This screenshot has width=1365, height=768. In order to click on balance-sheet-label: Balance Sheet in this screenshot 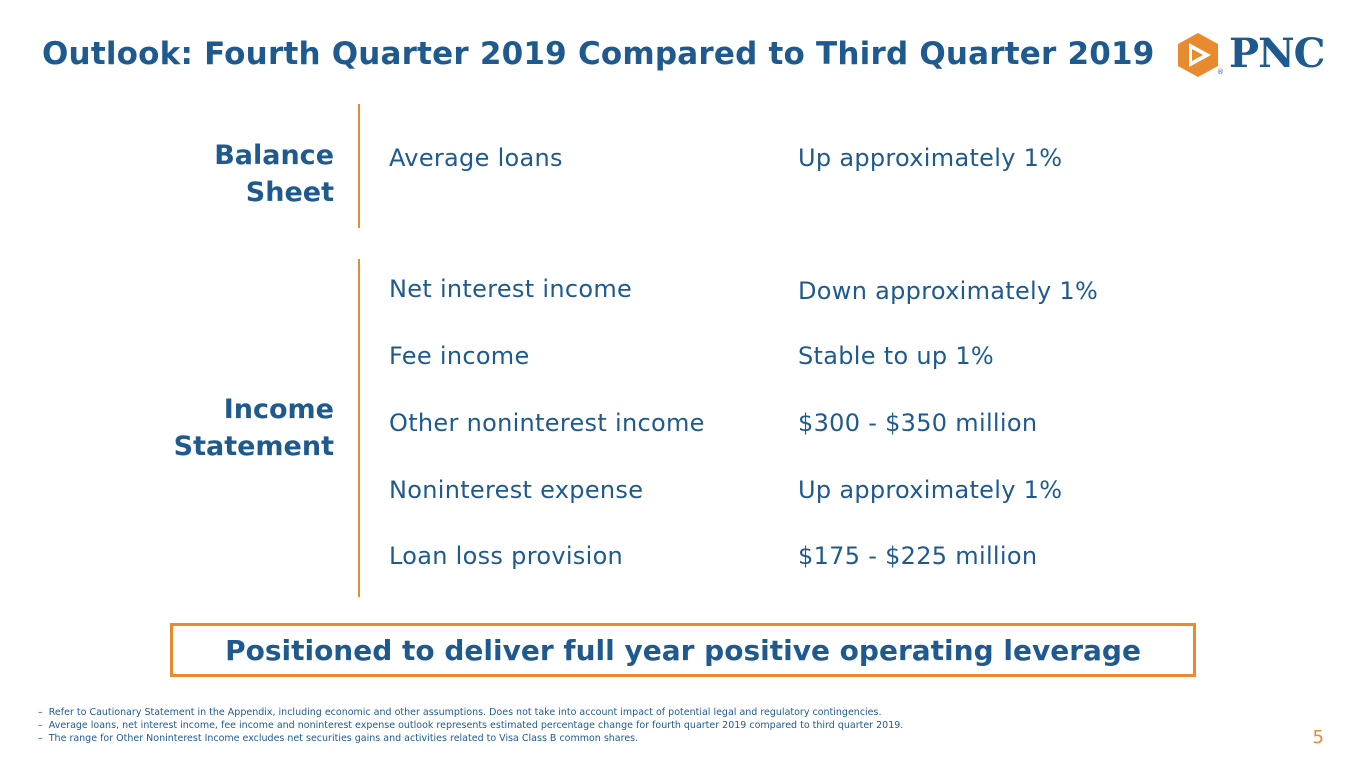, I will do `click(274, 174)`.